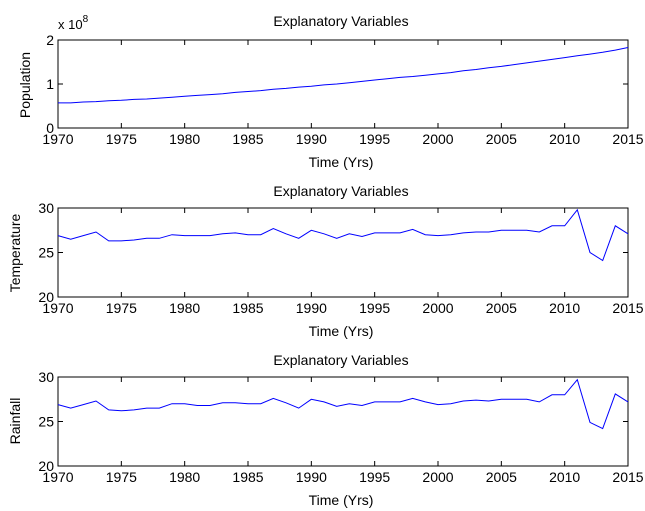 The image size is (645, 511). What do you see at coordinates (50, 40) in the screenshot?
I see `y-tick-label: 2` at bounding box center [50, 40].